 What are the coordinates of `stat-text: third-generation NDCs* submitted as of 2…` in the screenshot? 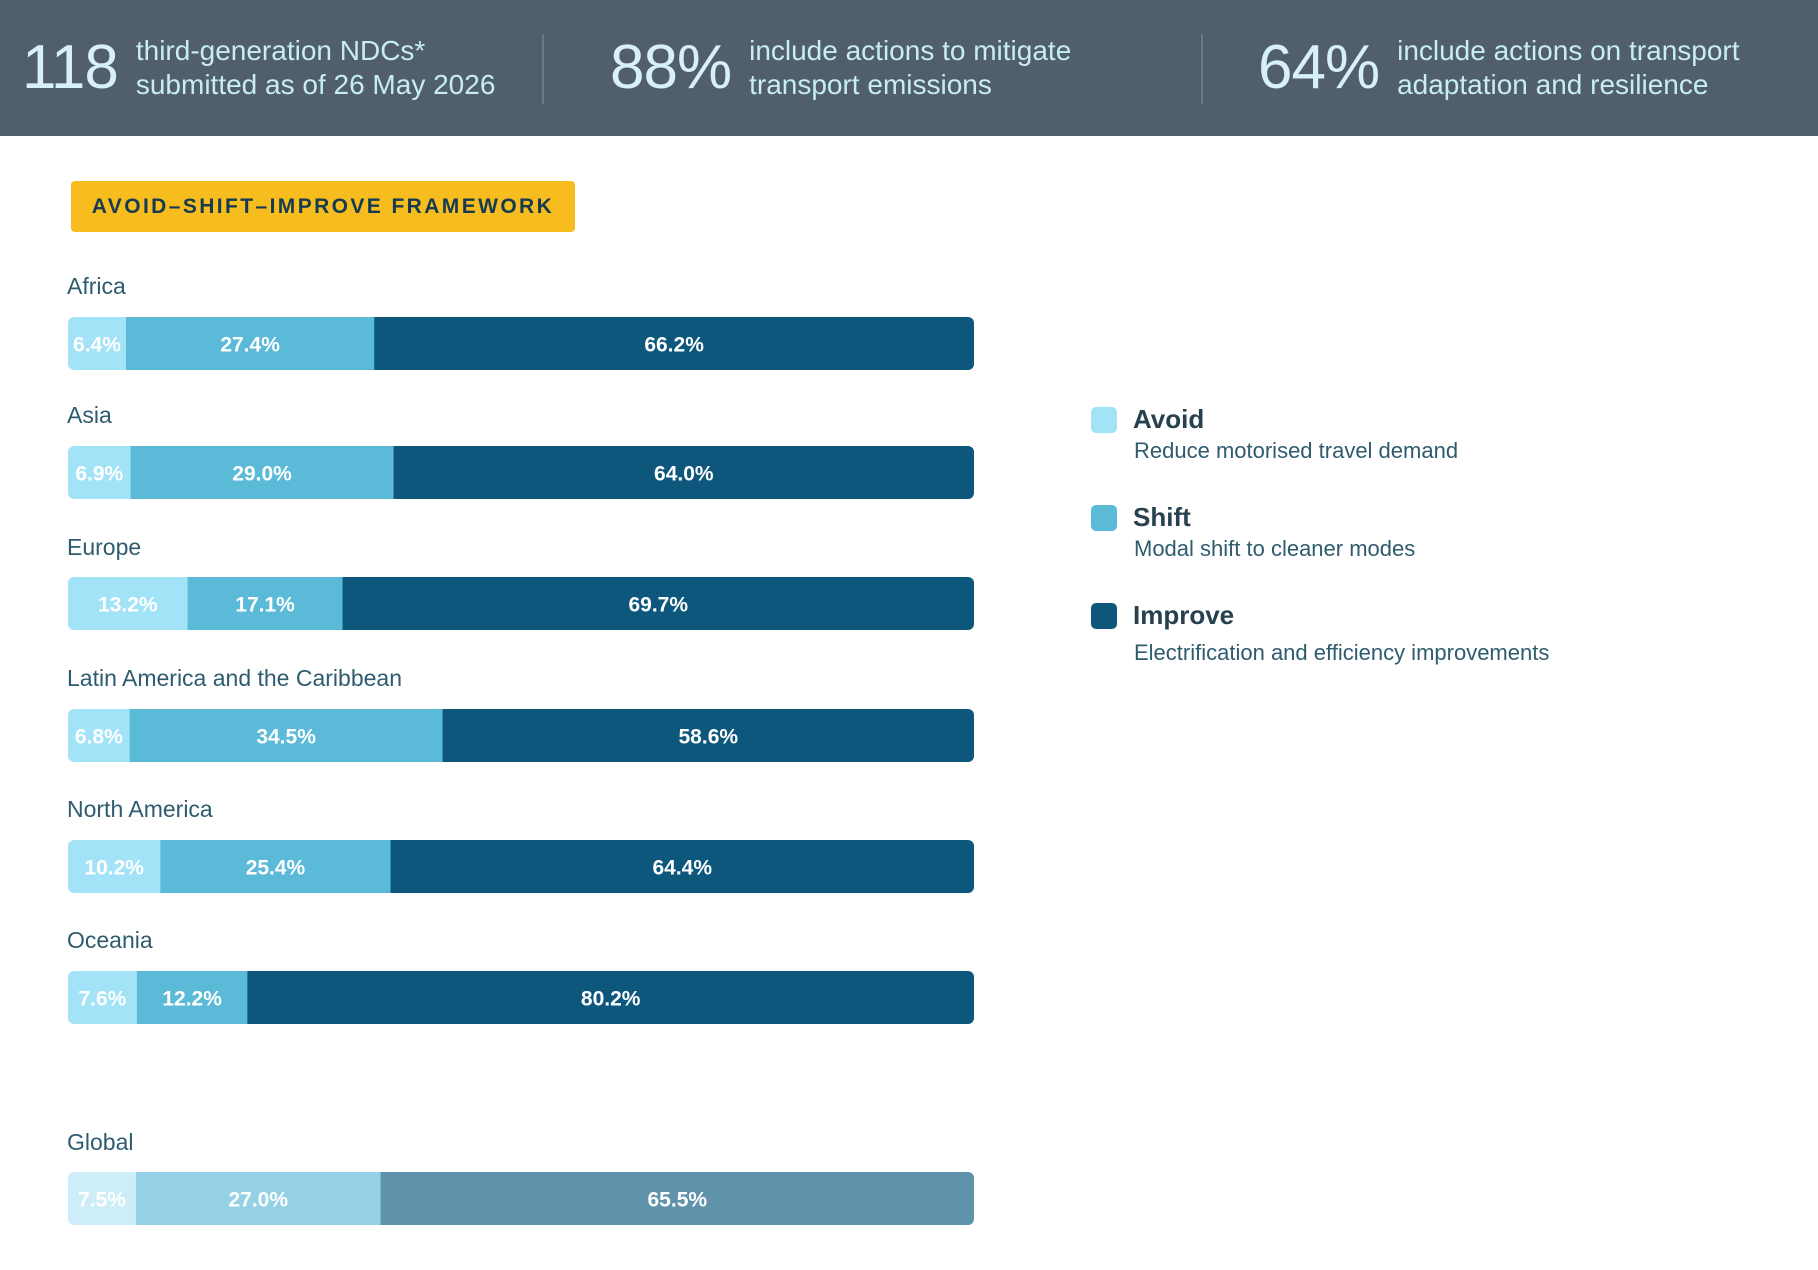 It's located at (315, 67).